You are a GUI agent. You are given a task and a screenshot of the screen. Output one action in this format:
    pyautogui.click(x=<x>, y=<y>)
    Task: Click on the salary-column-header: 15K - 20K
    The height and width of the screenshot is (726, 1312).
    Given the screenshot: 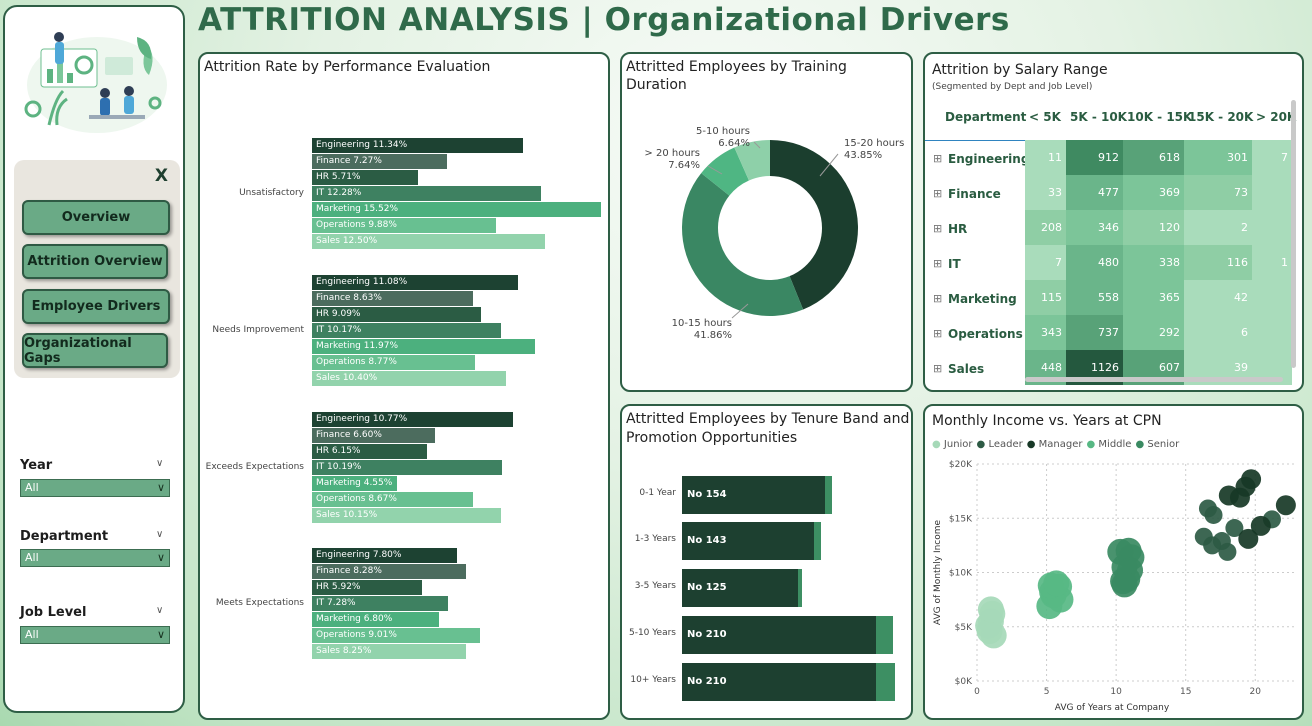 What is the action you would take?
    pyautogui.click(x=1221, y=117)
    